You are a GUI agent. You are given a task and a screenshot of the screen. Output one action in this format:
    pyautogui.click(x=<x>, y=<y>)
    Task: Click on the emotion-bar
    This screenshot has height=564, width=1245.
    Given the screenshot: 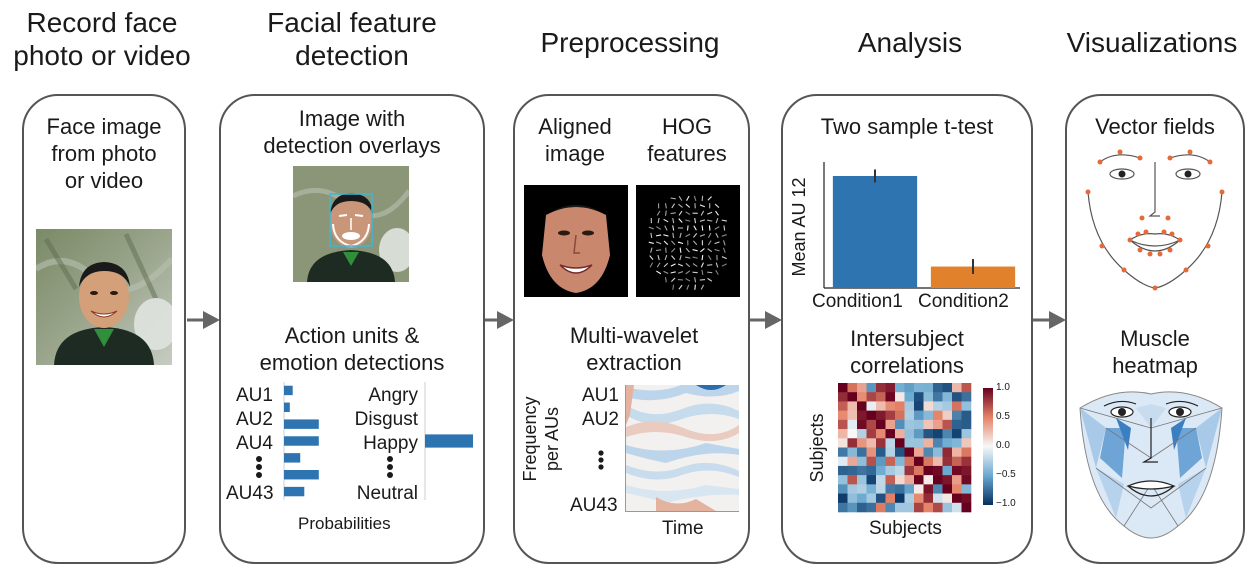 What is the action you would take?
    pyautogui.click(x=449, y=440)
    